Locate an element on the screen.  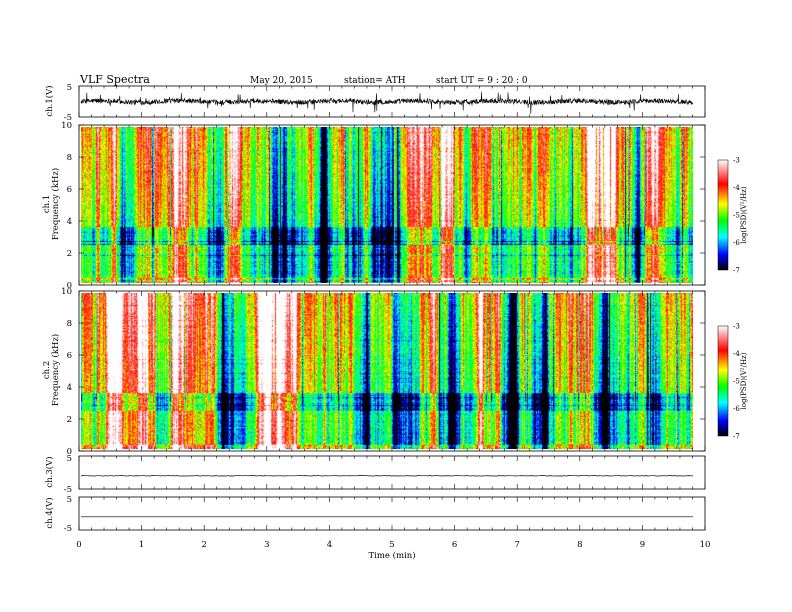
ch3-ytick-top: 5 is located at coordinates (69, 459).